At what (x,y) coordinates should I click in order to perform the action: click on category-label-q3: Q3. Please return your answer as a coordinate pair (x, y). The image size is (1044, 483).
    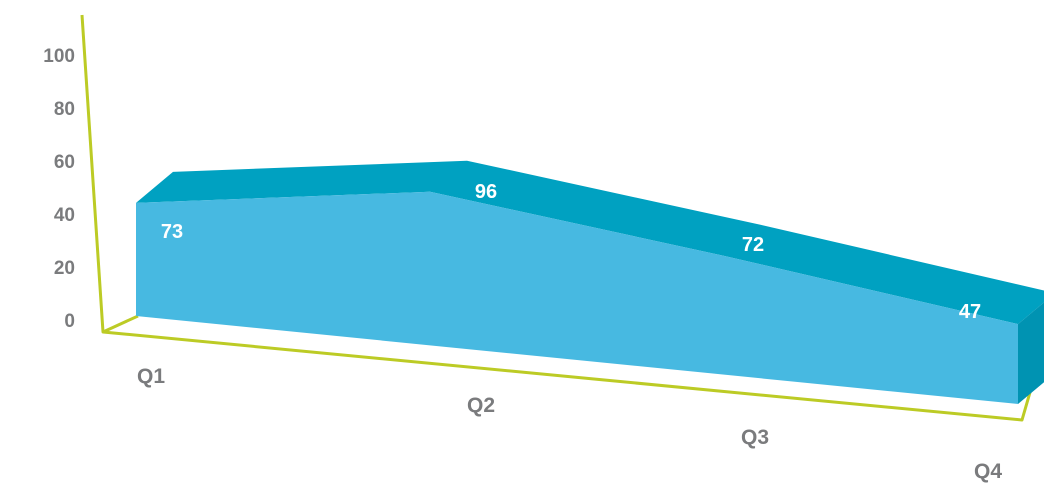
    Looking at the image, I should click on (755, 437).